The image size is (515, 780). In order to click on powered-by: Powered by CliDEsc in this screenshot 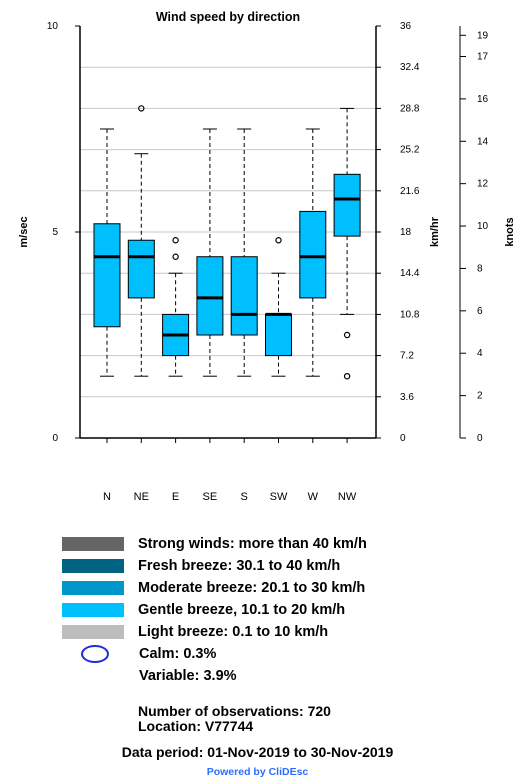, I will do `click(257, 772)`.